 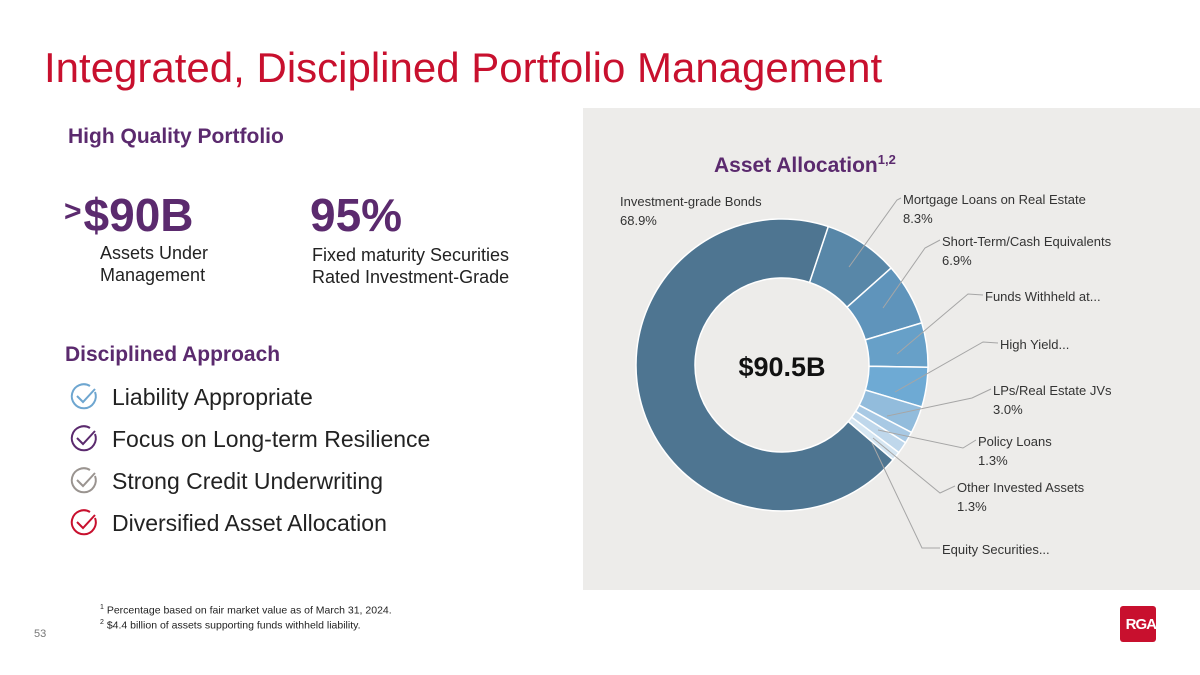 What do you see at coordinates (153, 275) in the screenshot?
I see `aum-label-line: Management` at bounding box center [153, 275].